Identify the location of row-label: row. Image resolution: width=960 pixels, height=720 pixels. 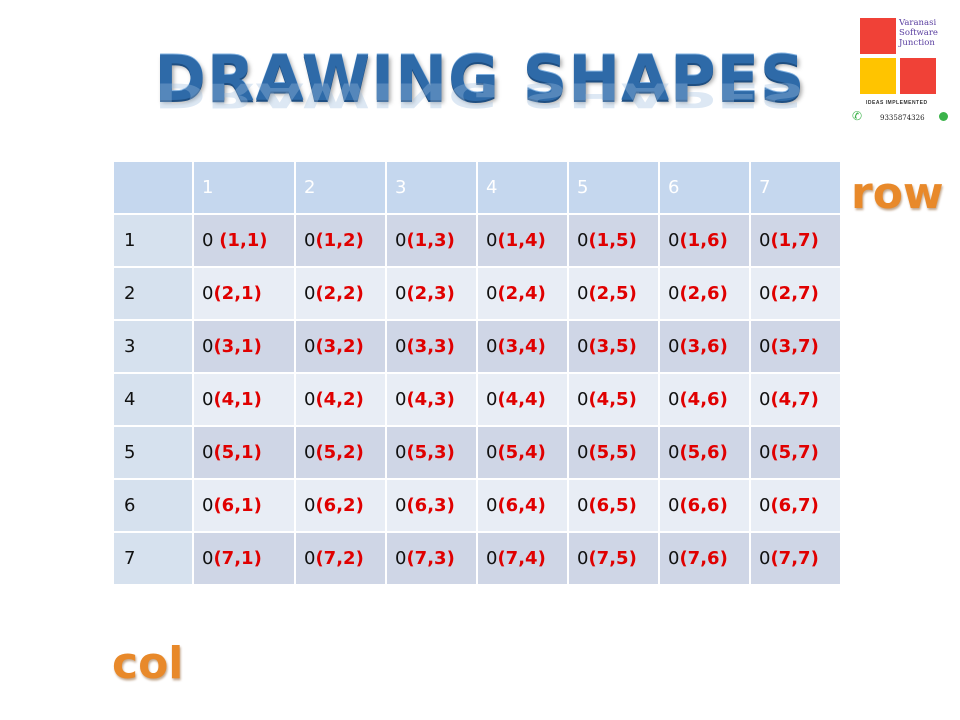
(897, 193).